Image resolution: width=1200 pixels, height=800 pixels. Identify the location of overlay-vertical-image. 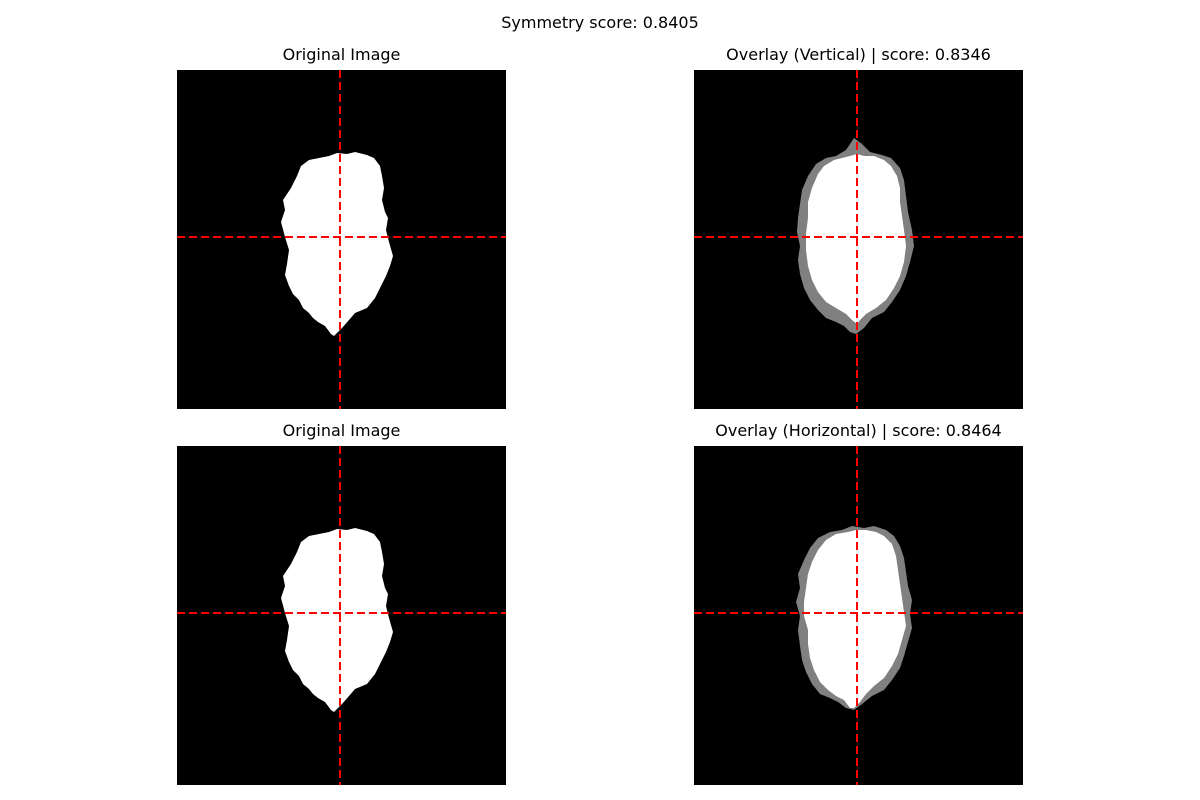
(858, 239).